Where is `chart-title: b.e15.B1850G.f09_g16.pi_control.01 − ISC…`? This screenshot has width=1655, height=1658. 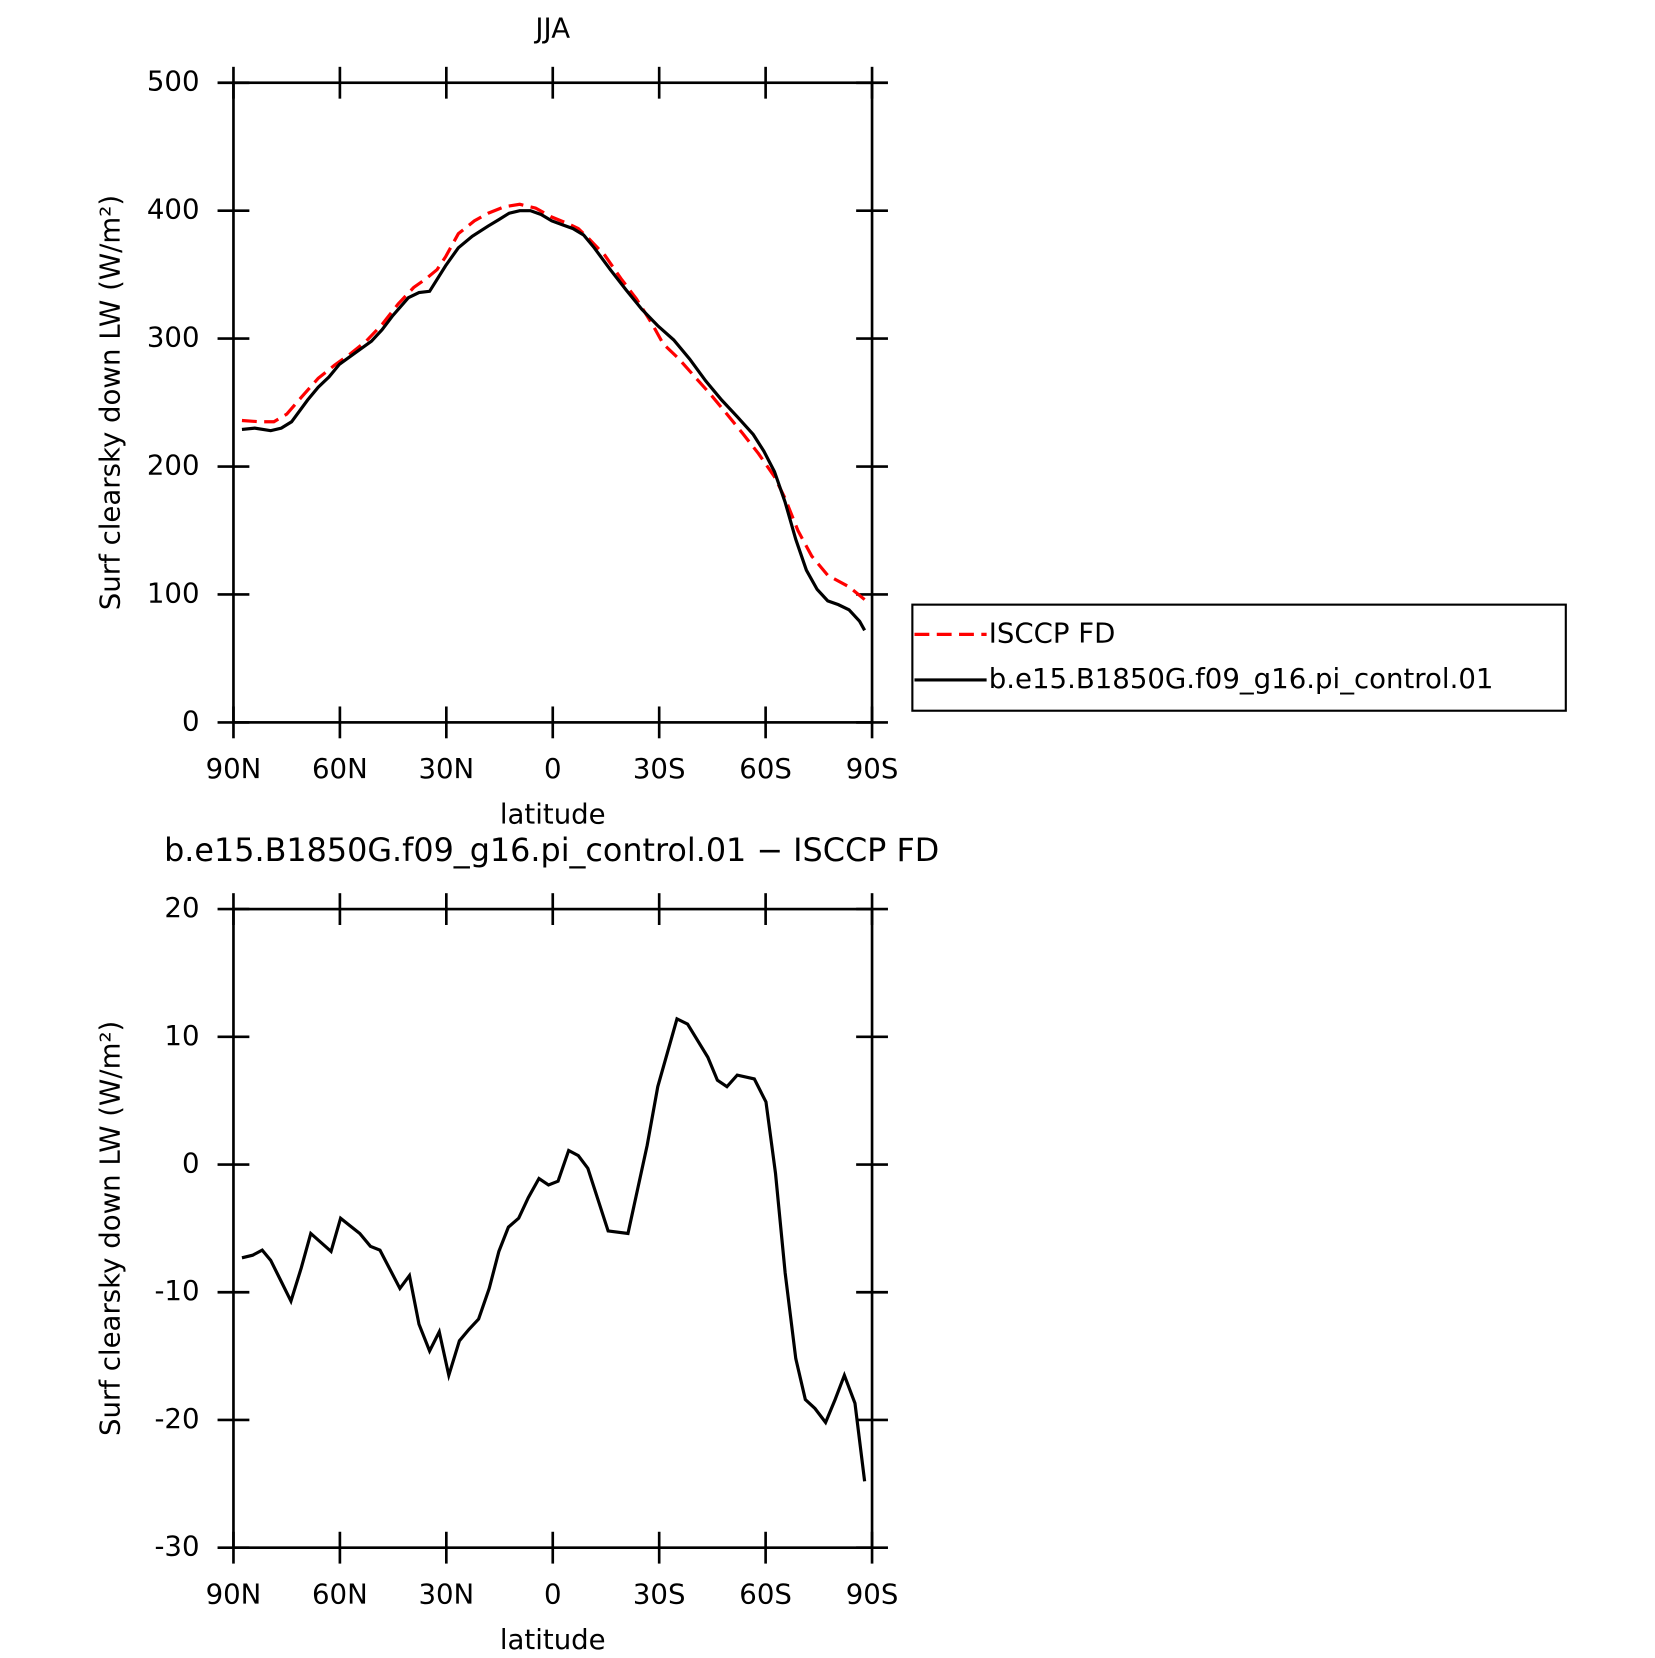 chart-title: b.e15.B1850G.f09_g16.pi_control.01 − ISC… is located at coordinates (551, 850).